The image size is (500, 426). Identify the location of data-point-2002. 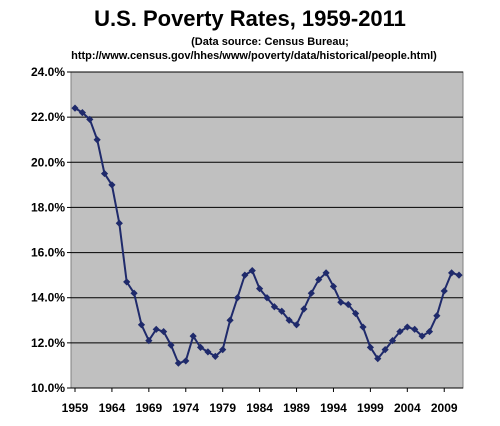
(392, 341).